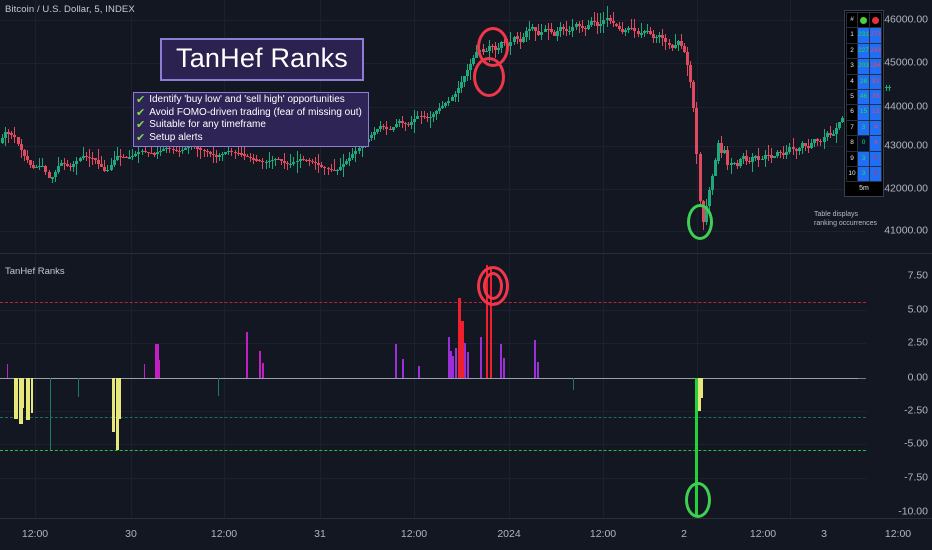 The image size is (932, 550). I want to click on bullet-row: ✔ Suitable for any timeframe, so click(249, 125).